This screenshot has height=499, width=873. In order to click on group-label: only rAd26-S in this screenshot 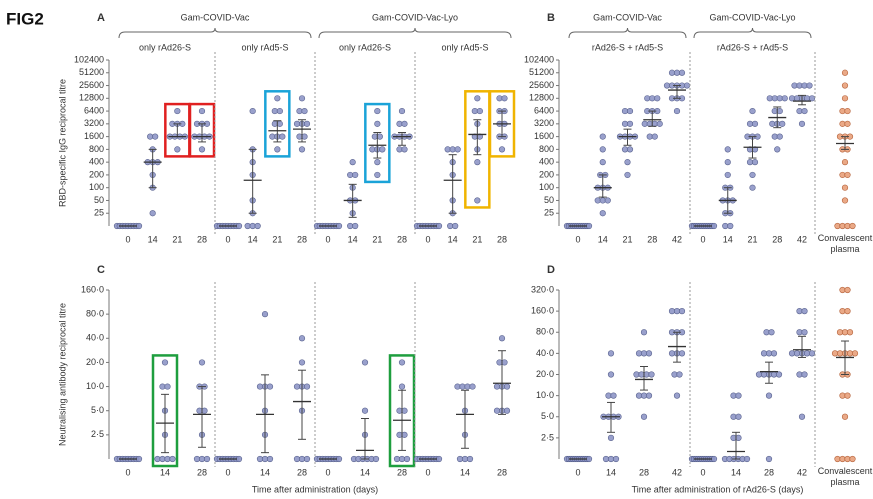, I will do `click(165, 47)`.